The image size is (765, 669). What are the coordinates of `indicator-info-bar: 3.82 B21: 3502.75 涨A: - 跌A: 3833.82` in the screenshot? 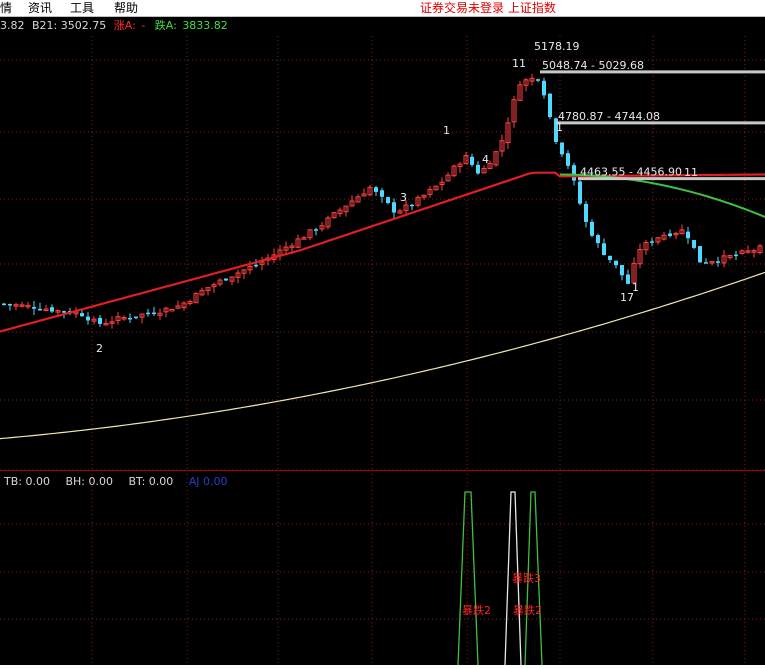 It's located at (382, 26).